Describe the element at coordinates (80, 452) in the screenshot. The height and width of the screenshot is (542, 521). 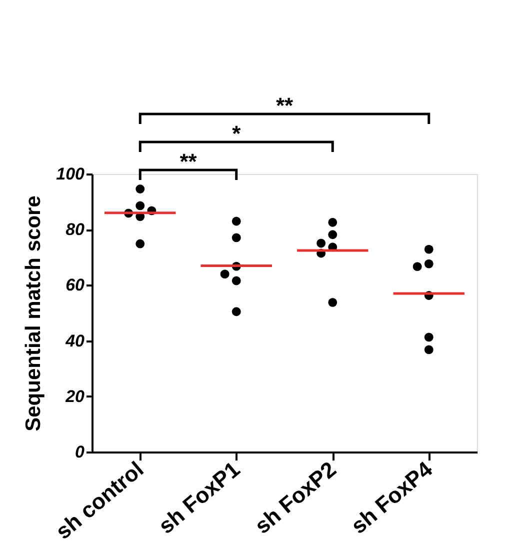
I see `y-tick-label: 0` at that location.